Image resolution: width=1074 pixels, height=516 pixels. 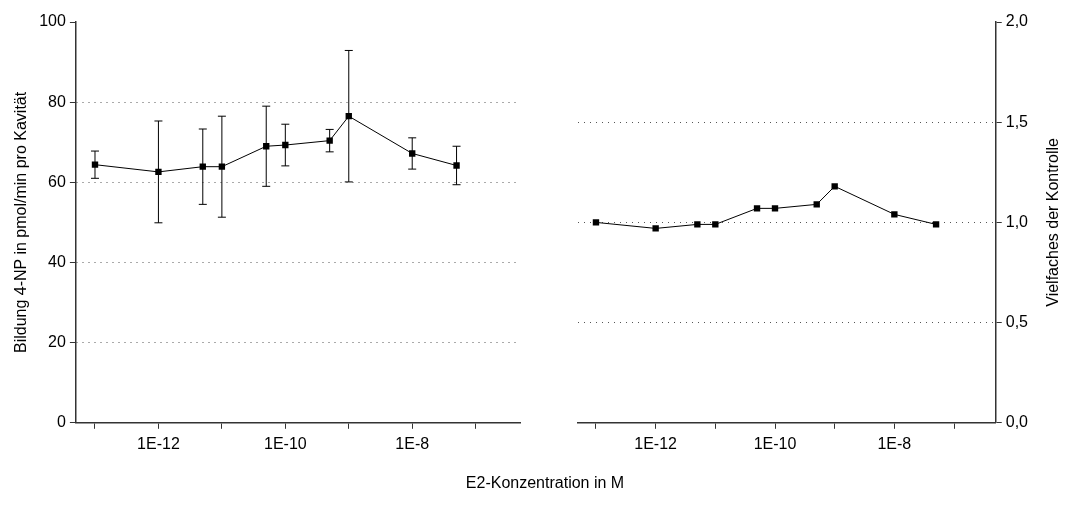 What do you see at coordinates (545, 483) in the screenshot?
I see `x-axis-title: E2-Konzentration in M` at bounding box center [545, 483].